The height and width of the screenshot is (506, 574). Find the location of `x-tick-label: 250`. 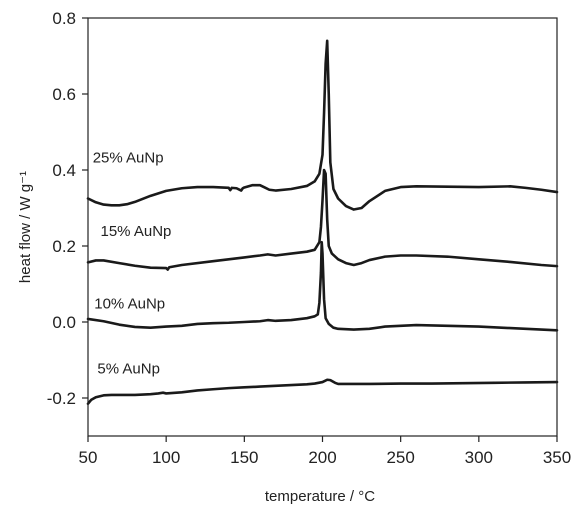

x-tick-label: 250 is located at coordinates (400, 457).